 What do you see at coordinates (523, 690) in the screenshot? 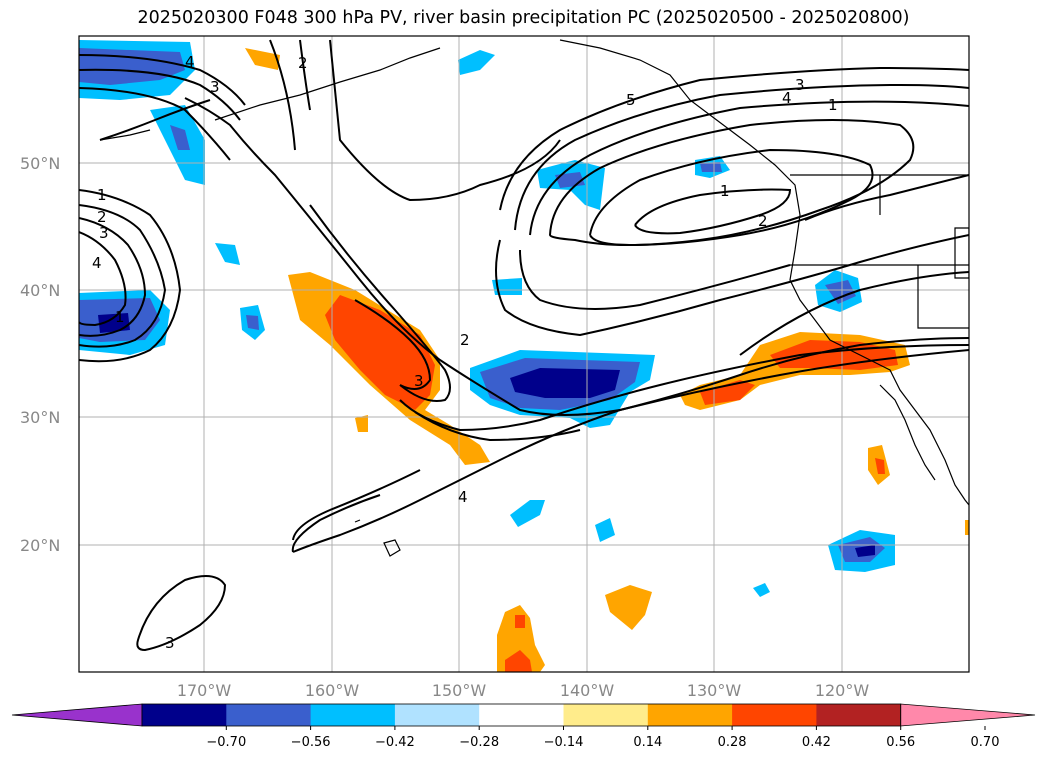
I see `longitude-labels: 170°W 160°W 150°W 140°W 130°W 120°W` at bounding box center [523, 690].